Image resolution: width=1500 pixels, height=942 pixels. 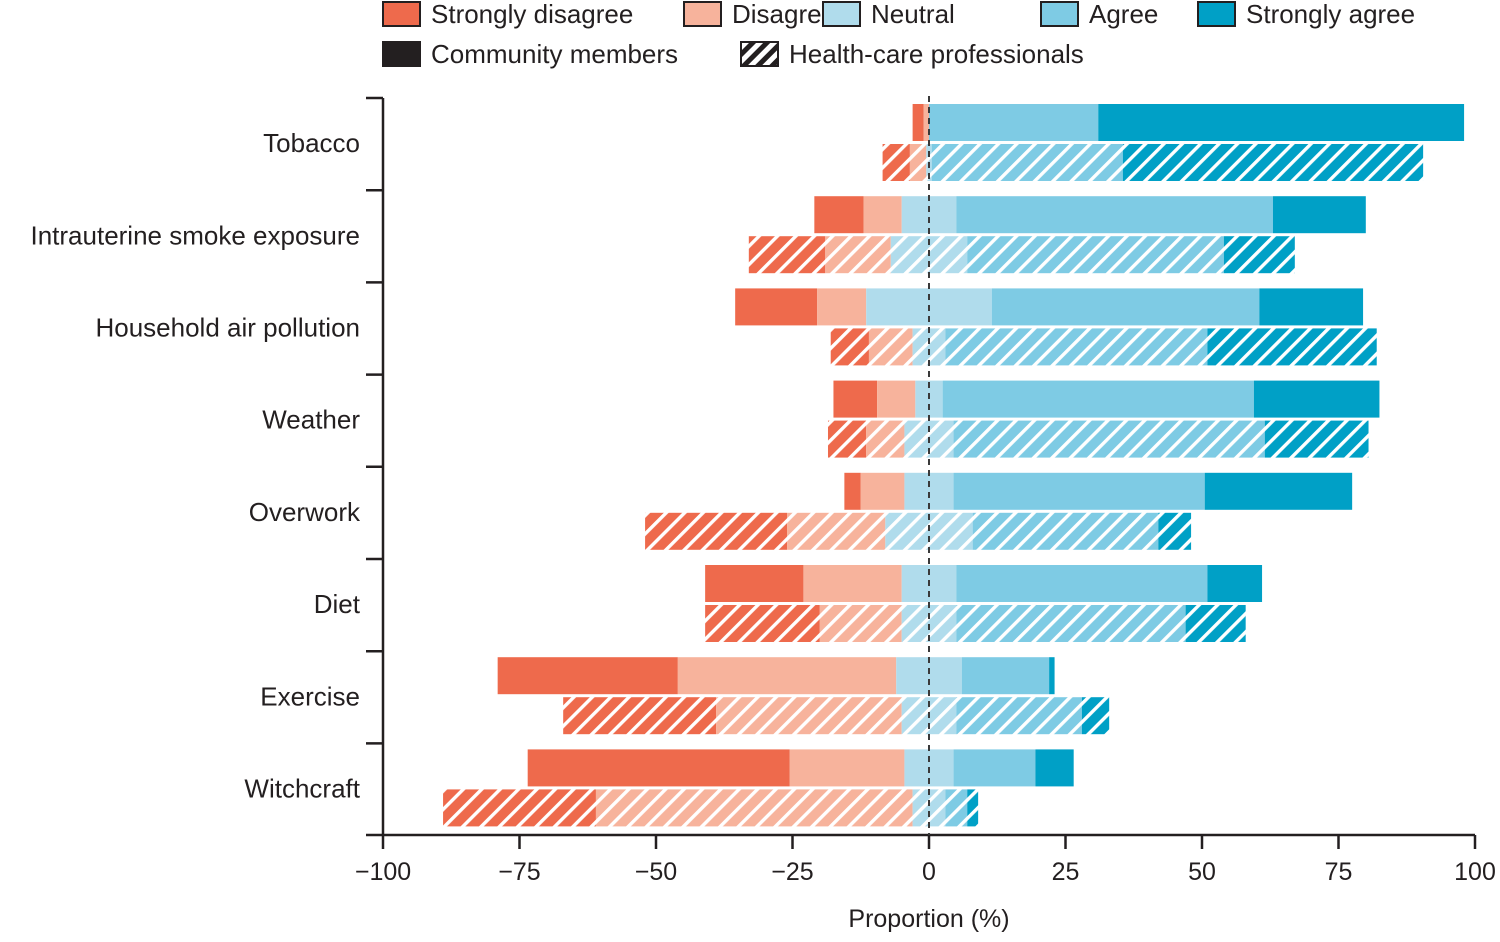 I want to click on bar-segment-household-air-pollution-professionals-strongly-disagree, so click(x=849, y=347).